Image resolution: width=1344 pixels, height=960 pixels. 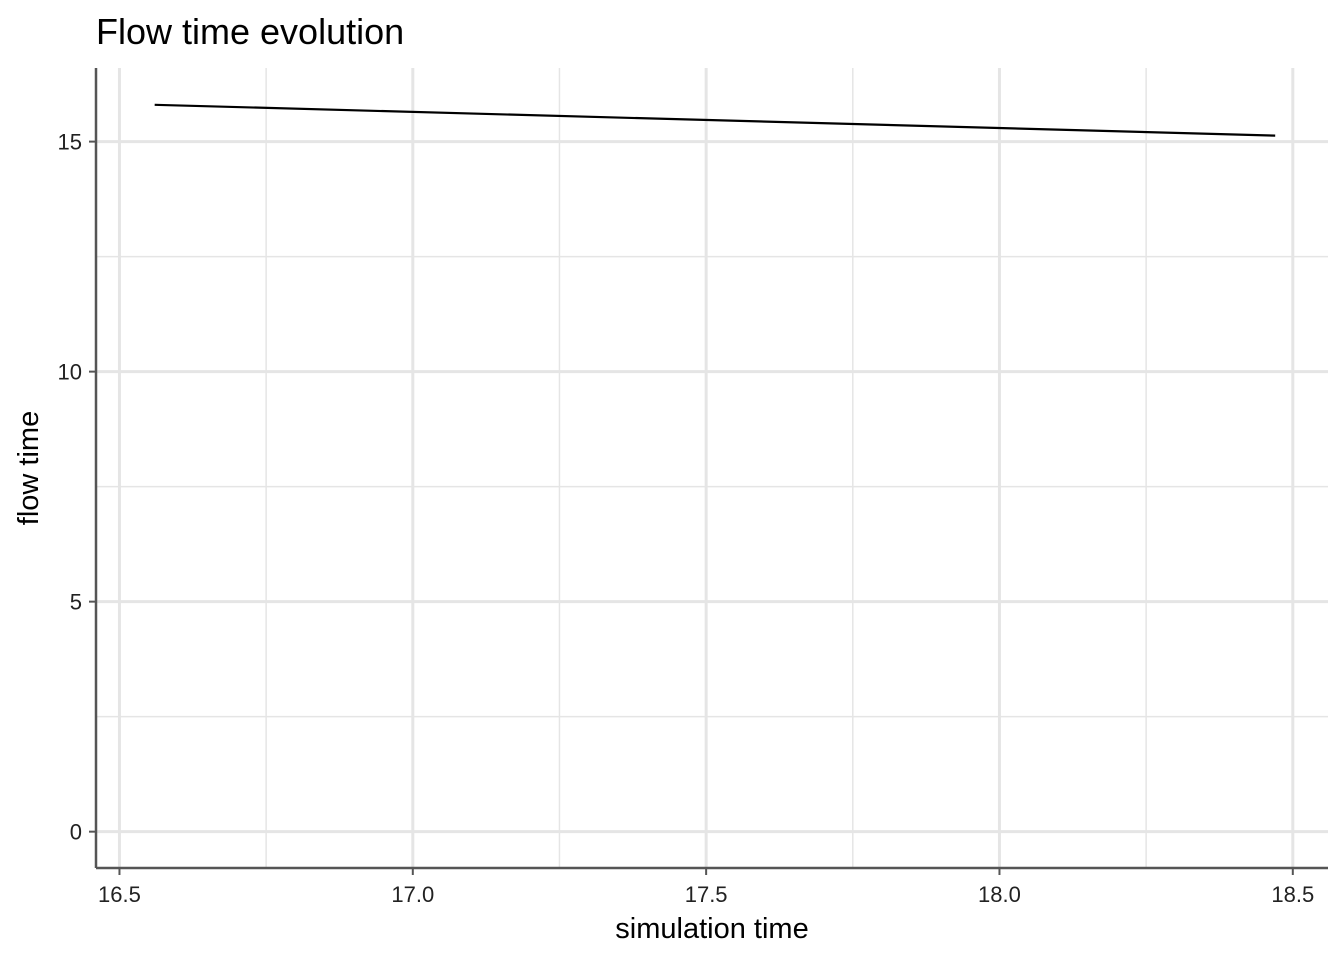 I want to click on y-tick-label: 15, so click(x=70, y=142).